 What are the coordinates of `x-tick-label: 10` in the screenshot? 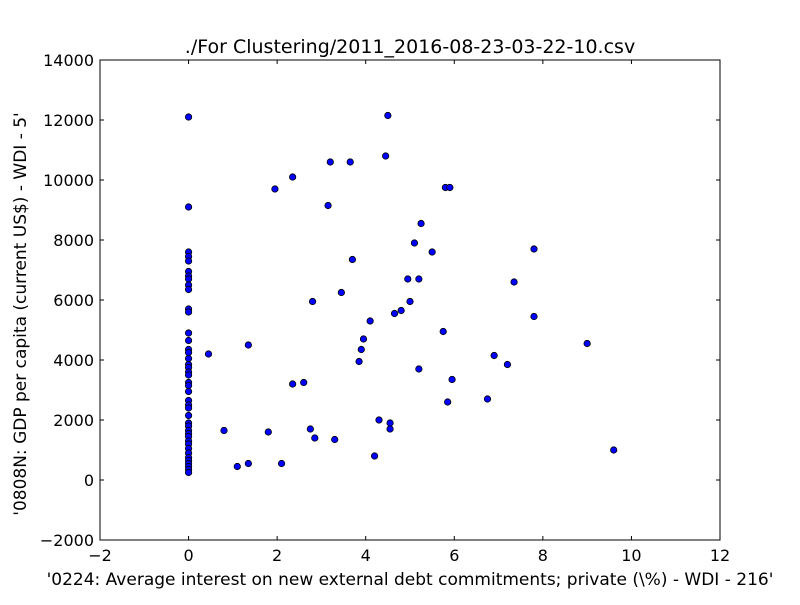 It's located at (631, 555).